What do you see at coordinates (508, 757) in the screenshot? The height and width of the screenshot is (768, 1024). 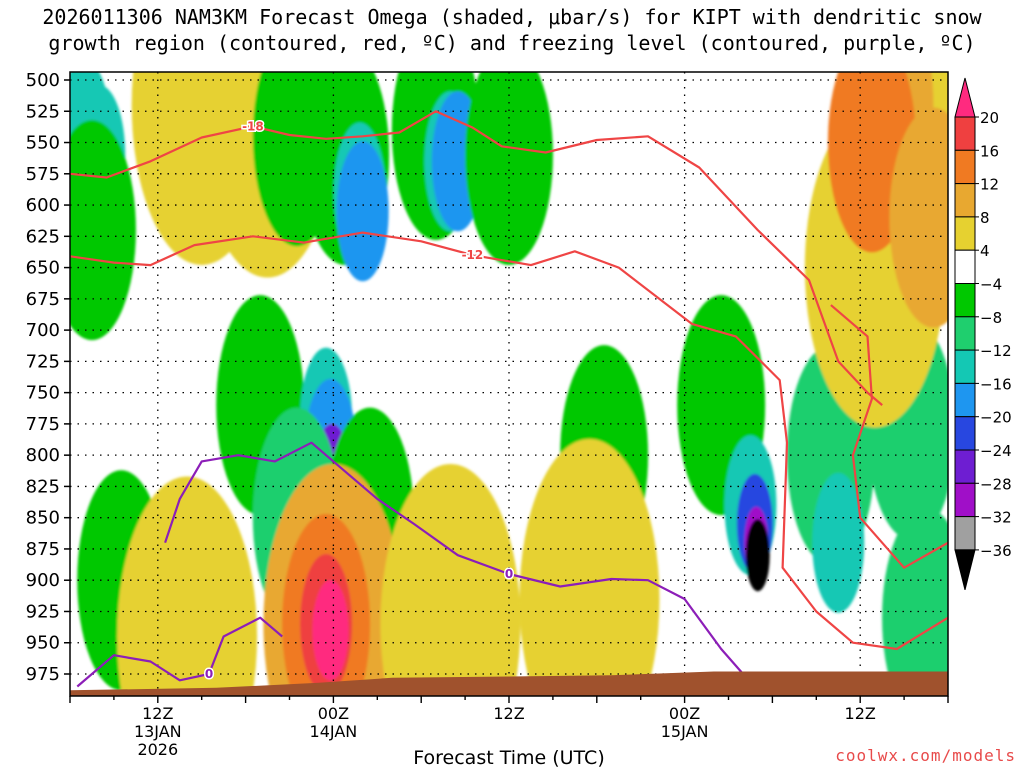 I see `x-axis-label: Forecast Time (UTC)` at bounding box center [508, 757].